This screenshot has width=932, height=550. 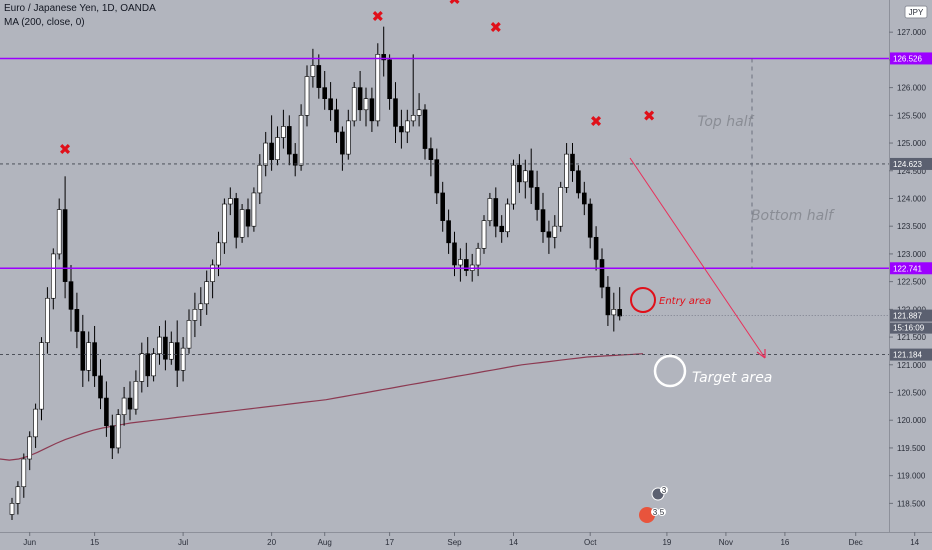 What do you see at coordinates (911, 282) in the screenshot?
I see `y-tick-label: 122.500` at bounding box center [911, 282].